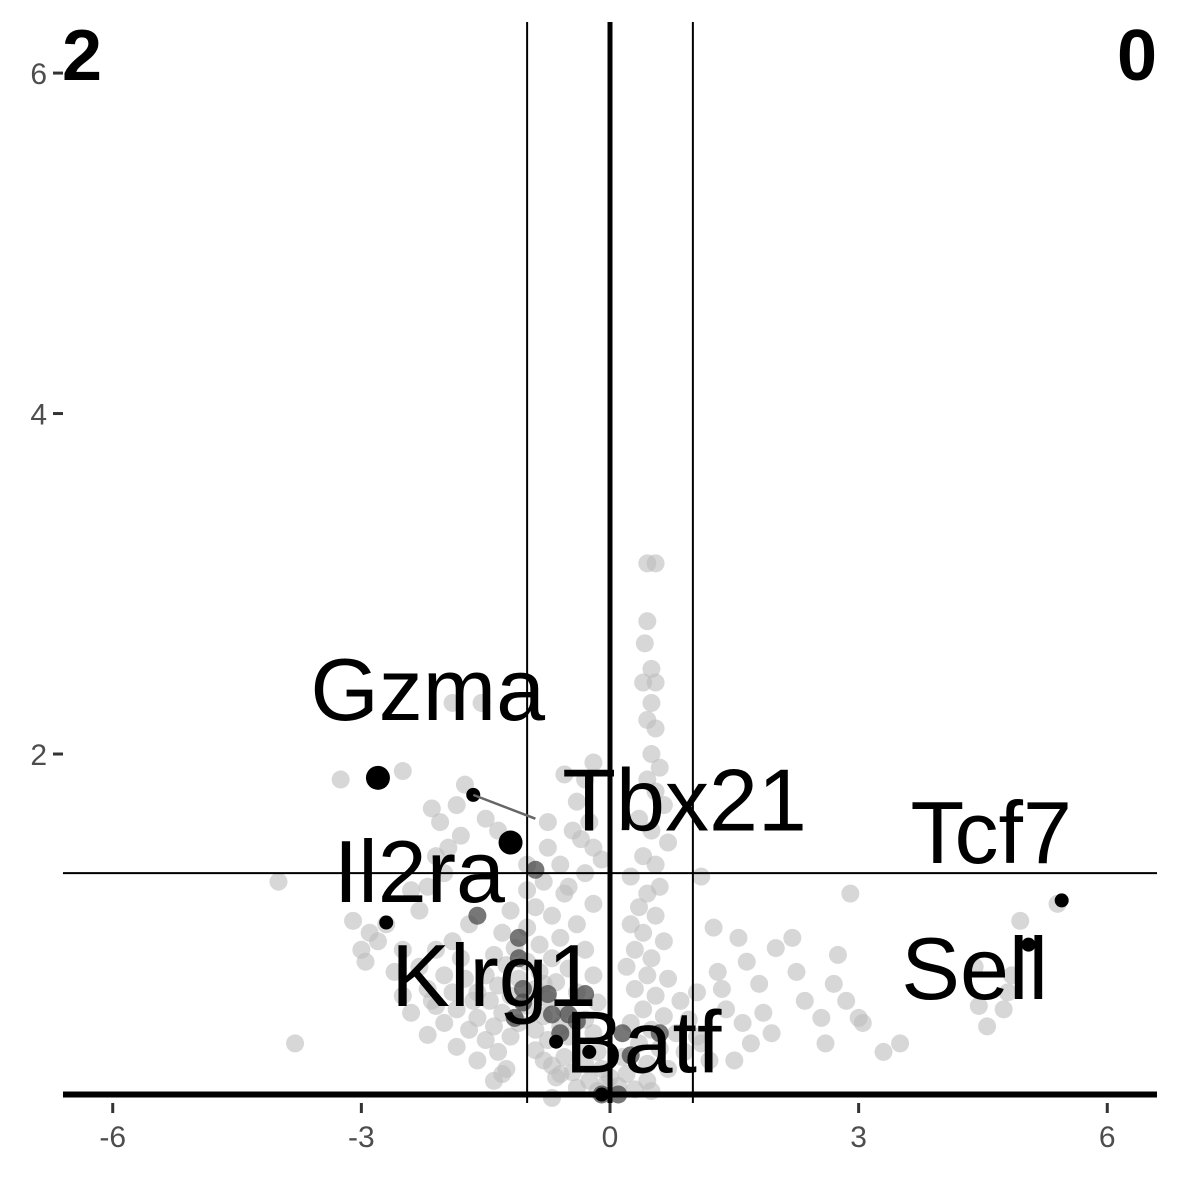 Image resolution: width=1181 pixels, height=1181 pixels. What do you see at coordinates (1107, 1137) in the screenshot?
I see `x-tick-label: 6` at bounding box center [1107, 1137].